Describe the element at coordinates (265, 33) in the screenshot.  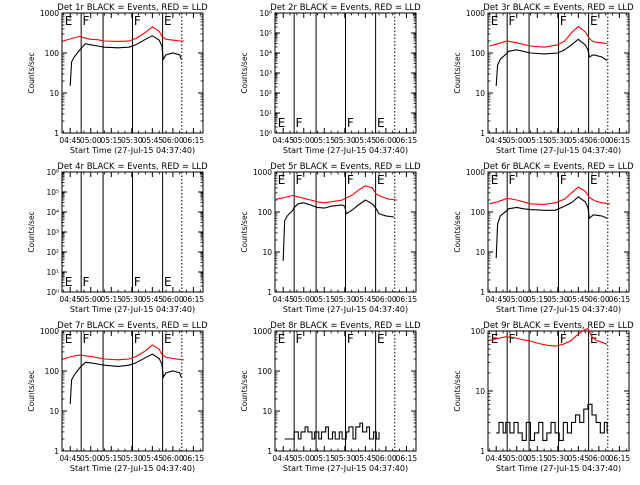
I see `y-tick-label: 10⁵` at that location.